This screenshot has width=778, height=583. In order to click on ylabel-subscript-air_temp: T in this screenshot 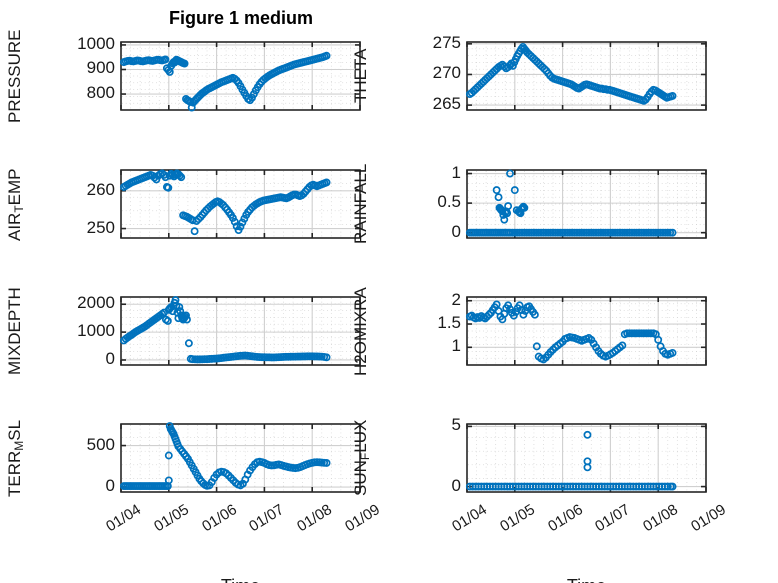, I will do `click(19, 208)`.